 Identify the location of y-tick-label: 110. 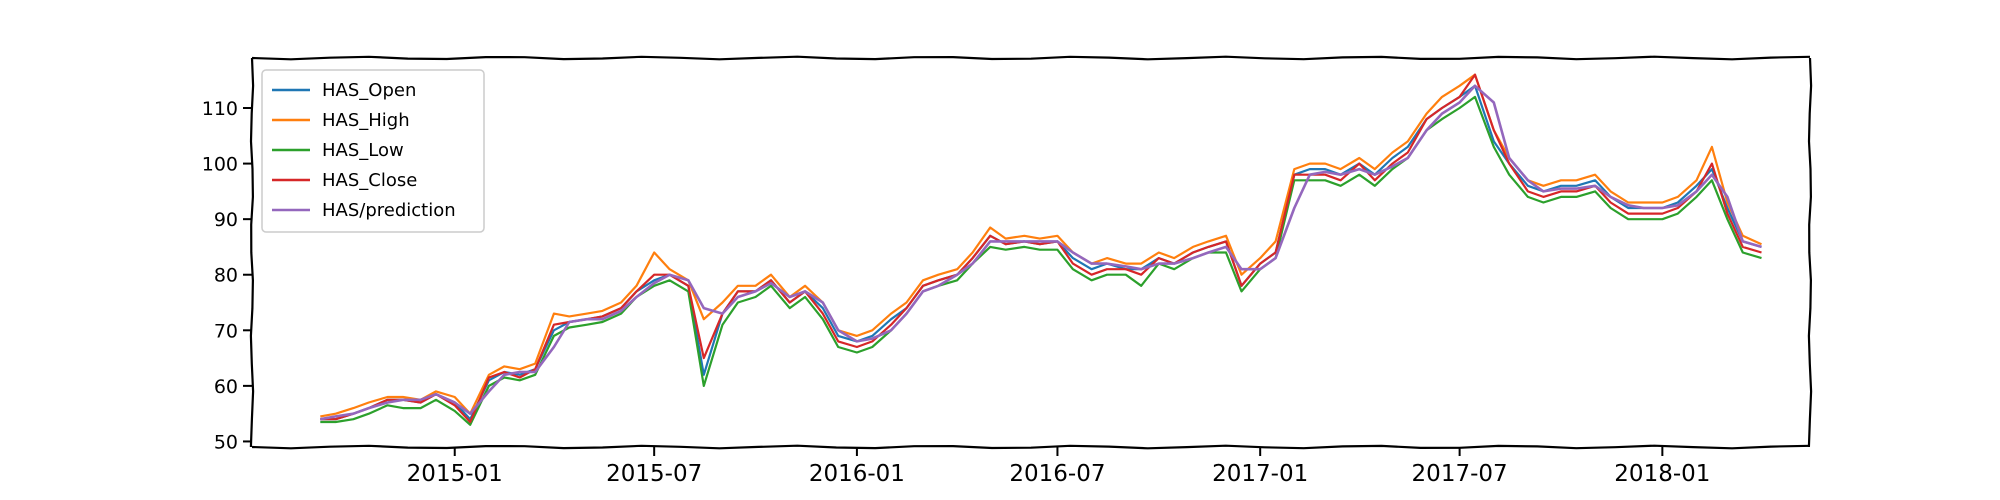
(220, 109).